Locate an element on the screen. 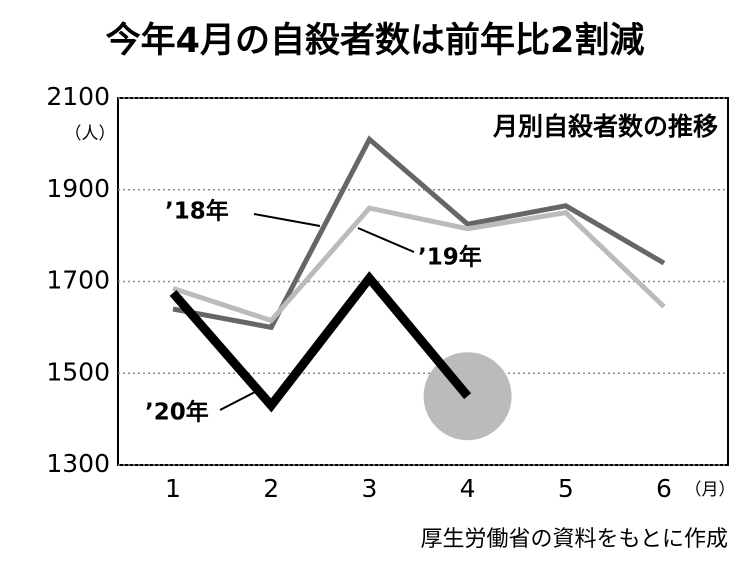 Image resolution: width=750 pixels, height=565 pixels. x-tick-label: 5 is located at coordinates (566, 488).